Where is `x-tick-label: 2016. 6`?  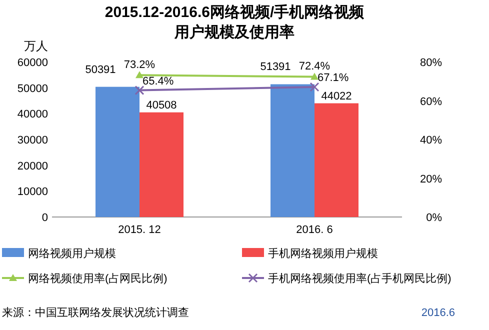
x-tick-label: 2016. 6 is located at coordinates (314, 230).